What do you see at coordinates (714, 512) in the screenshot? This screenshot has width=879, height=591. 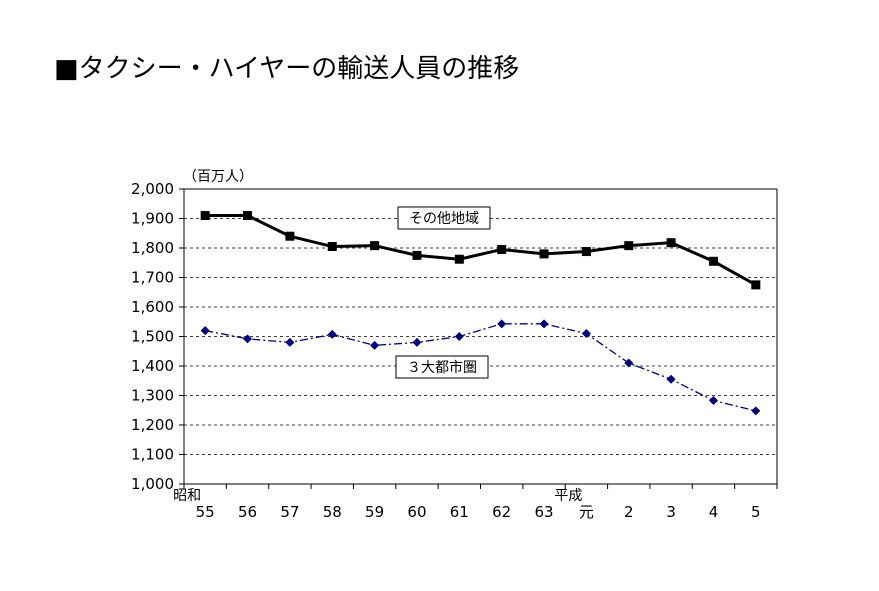 I see `x-tick-label: 4` at bounding box center [714, 512].